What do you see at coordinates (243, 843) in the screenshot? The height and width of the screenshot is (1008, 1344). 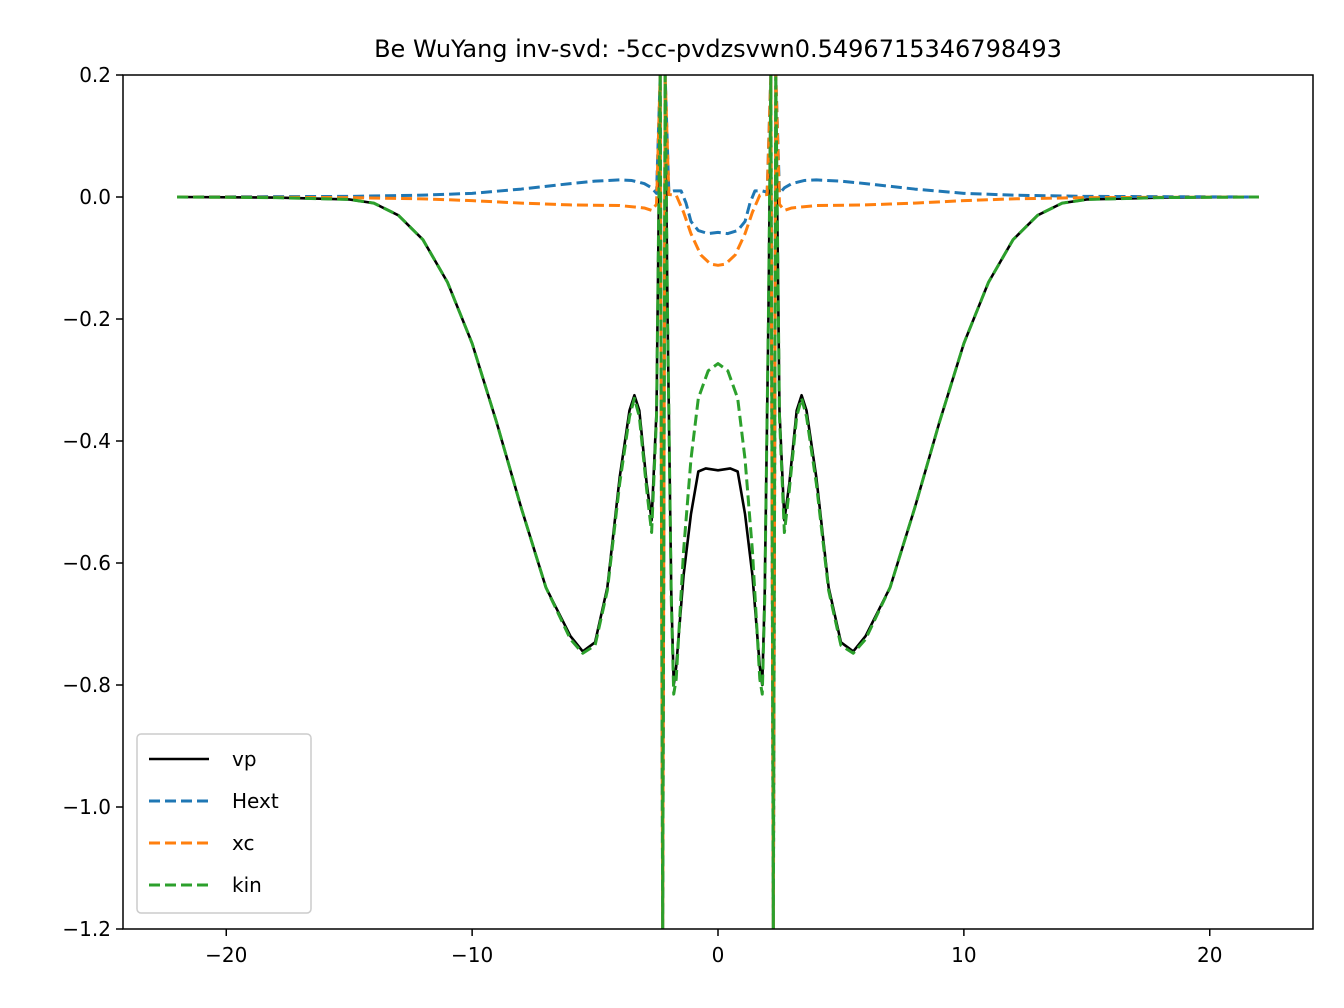 I see `legend-label-xc: xc` at bounding box center [243, 843].